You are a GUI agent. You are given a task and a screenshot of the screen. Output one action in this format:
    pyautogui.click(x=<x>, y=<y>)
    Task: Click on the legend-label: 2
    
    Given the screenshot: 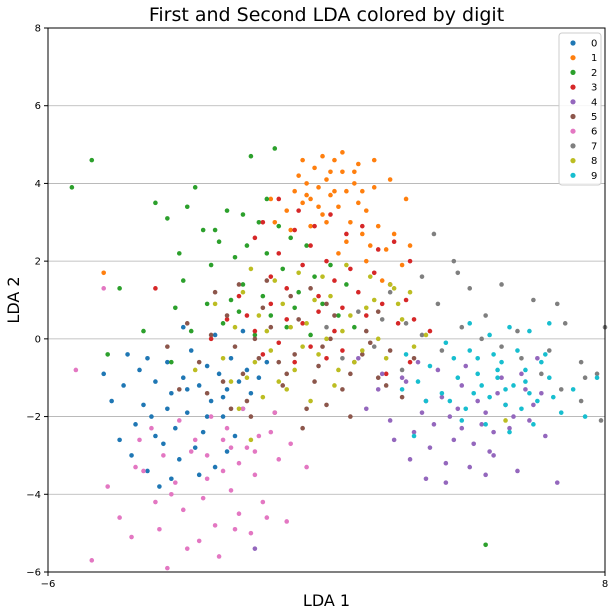 What is the action you would take?
    pyautogui.click(x=594, y=73)
    